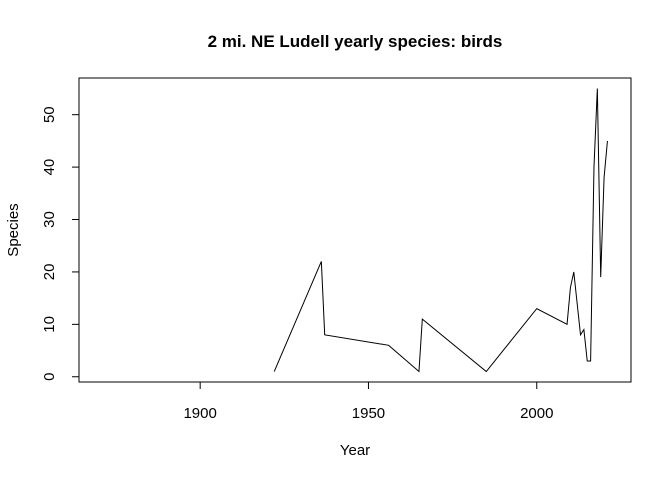  What do you see at coordinates (355, 450) in the screenshot?
I see `x-axis-label: Year` at bounding box center [355, 450].